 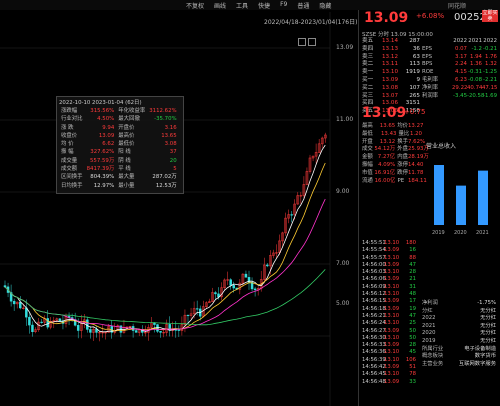 I want to click on stat-value: 4.50%, so click(x=106, y=119).